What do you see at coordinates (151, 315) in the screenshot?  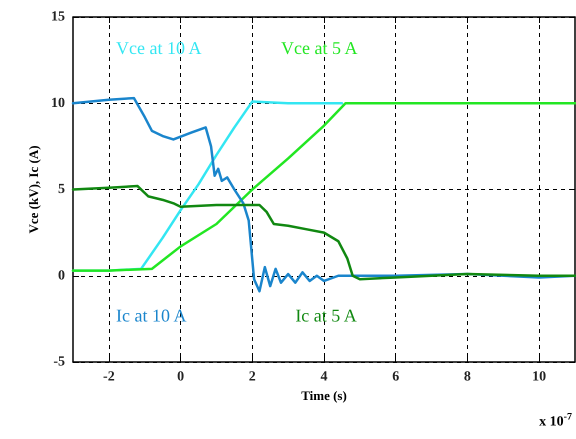 I see `text: Ic at 10 A` at bounding box center [151, 315].